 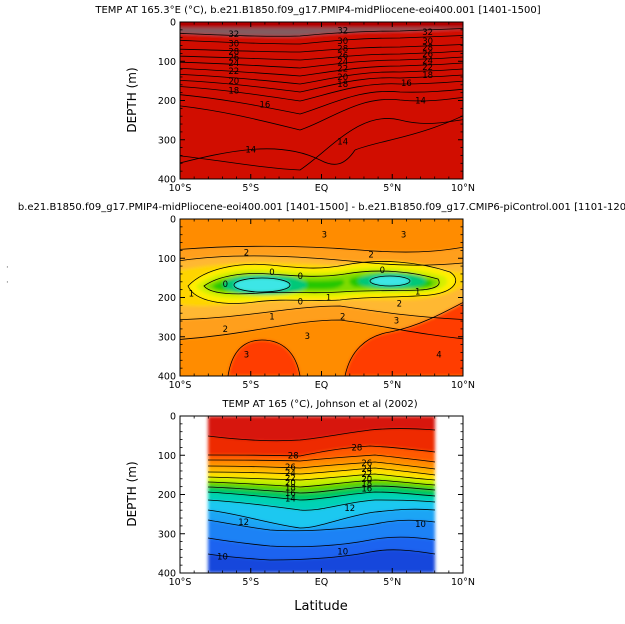 I want to click on panel-3-y-tick-label: 0, so click(x=173, y=417).